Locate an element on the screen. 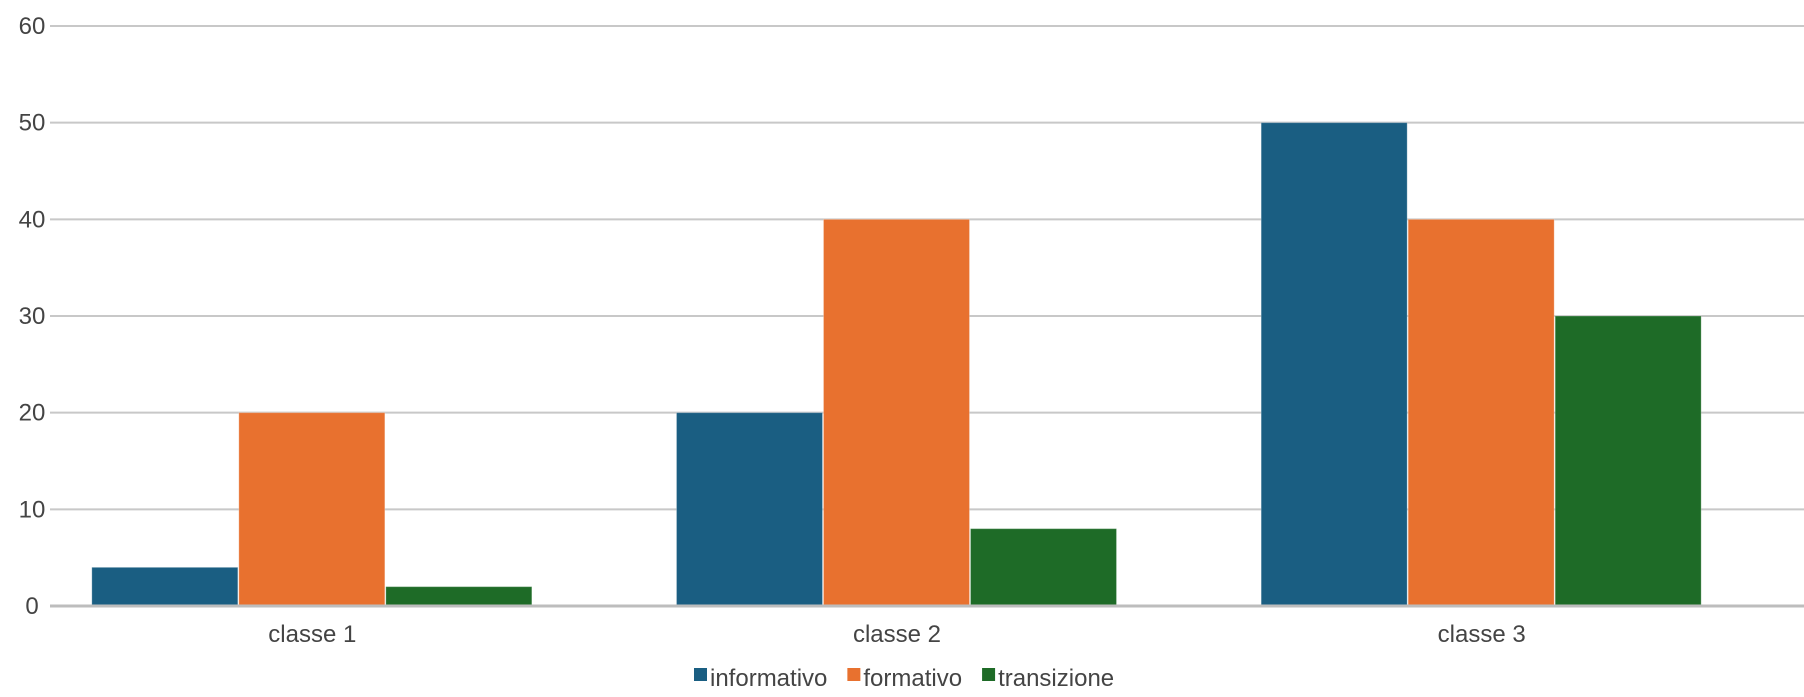  legend: informativo formativo transizione is located at coordinates (904, 678).